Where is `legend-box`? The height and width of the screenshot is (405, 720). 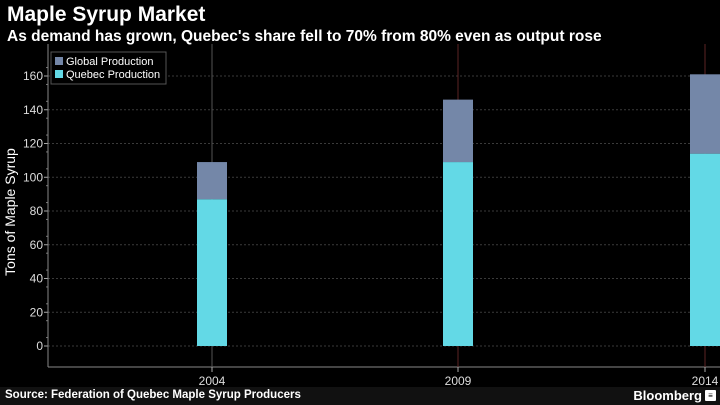 legend-box is located at coordinates (108, 68).